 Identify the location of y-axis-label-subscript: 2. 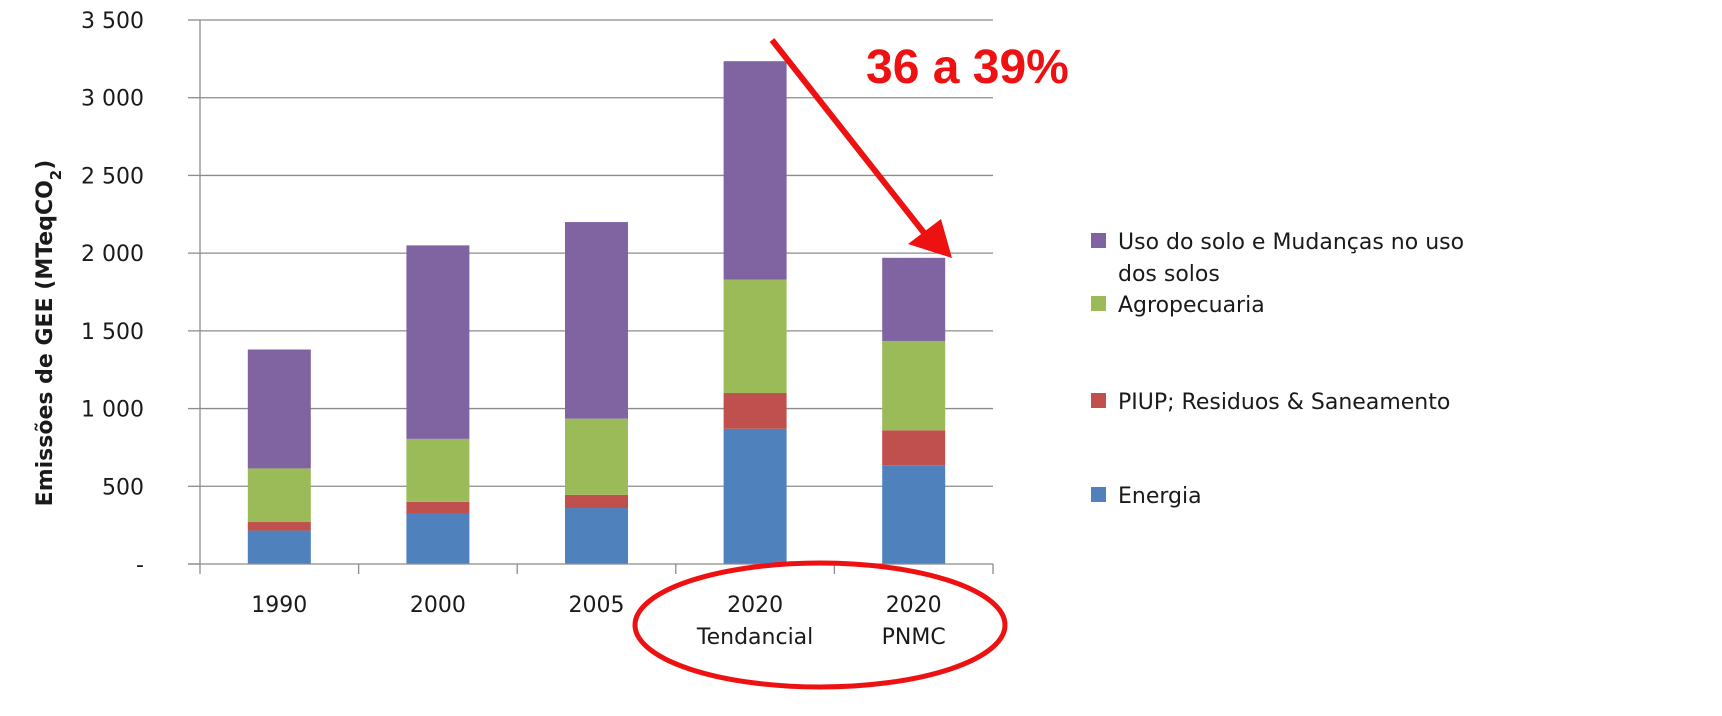
(56, 175).